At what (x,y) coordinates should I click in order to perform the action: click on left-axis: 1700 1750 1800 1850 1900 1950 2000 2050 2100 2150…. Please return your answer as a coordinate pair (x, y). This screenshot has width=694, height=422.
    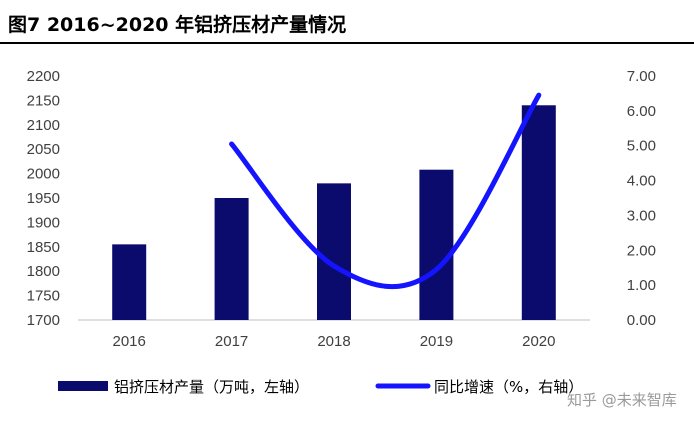
    Looking at the image, I should click on (43, 198).